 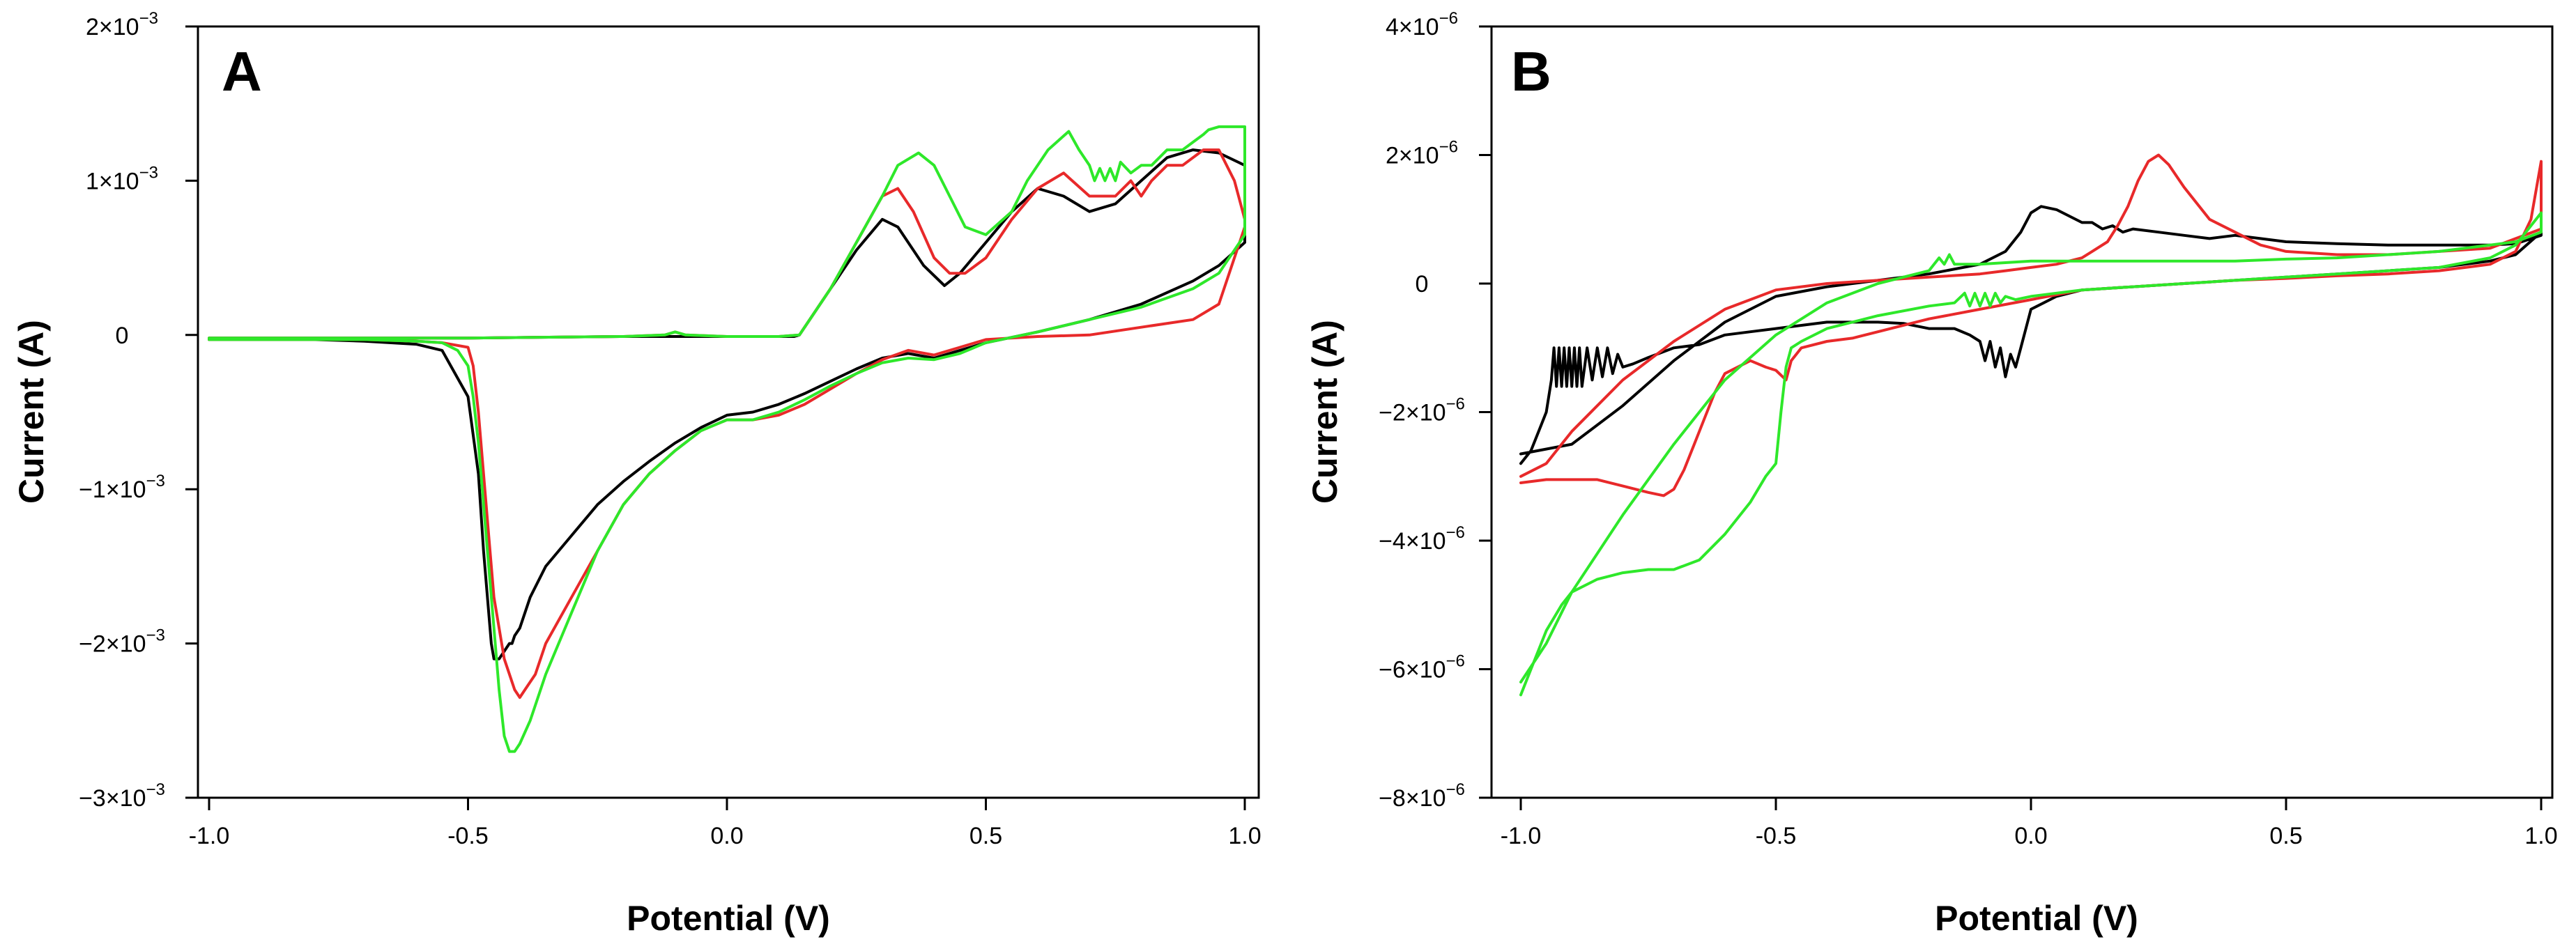 I want to click on panel-a-x-tick-label: 0.0, so click(x=726, y=836).